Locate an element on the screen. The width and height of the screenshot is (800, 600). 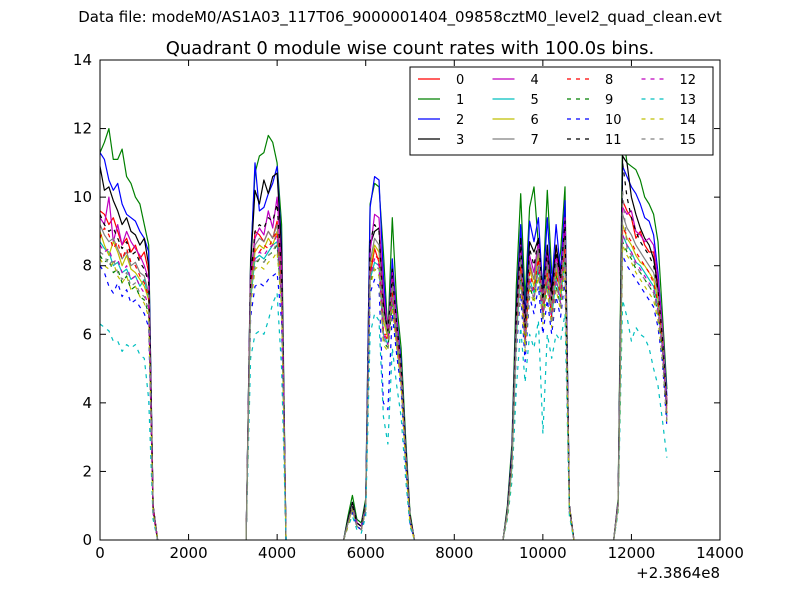
y-tick-label: 8 is located at coordinates (87, 266).